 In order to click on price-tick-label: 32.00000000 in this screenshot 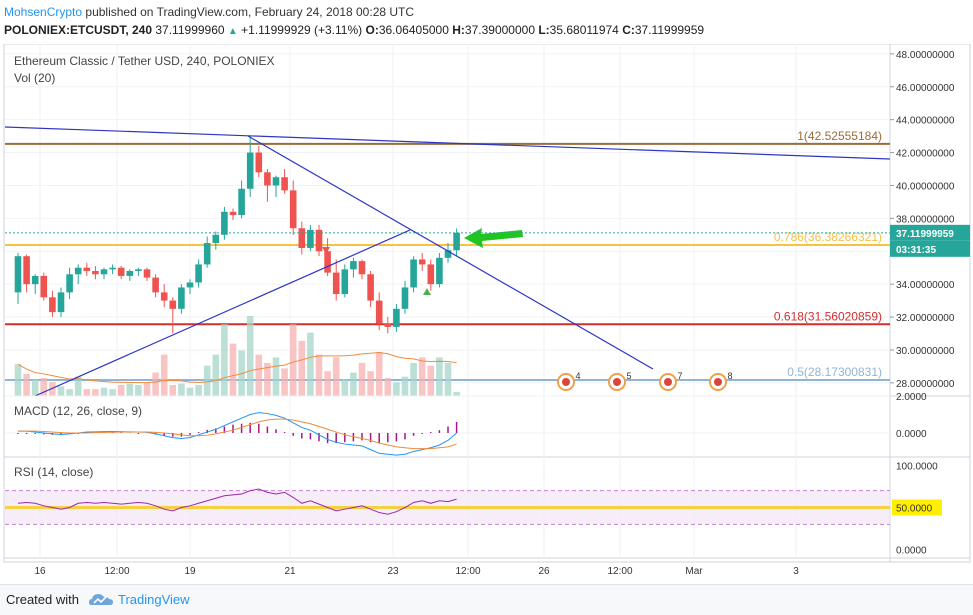, I will do `click(925, 318)`.